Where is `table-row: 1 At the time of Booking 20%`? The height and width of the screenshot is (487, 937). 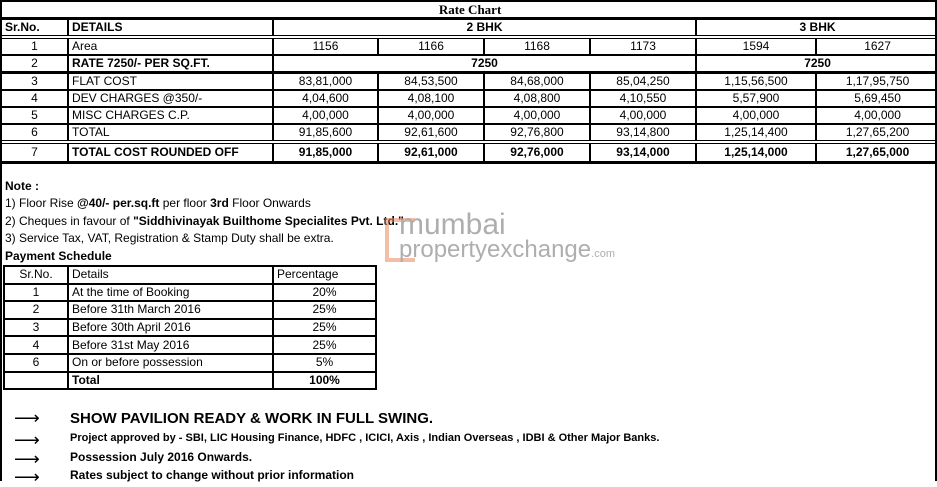 table-row: 1 At the time of Booking 20% is located at coordinates (190, 292).